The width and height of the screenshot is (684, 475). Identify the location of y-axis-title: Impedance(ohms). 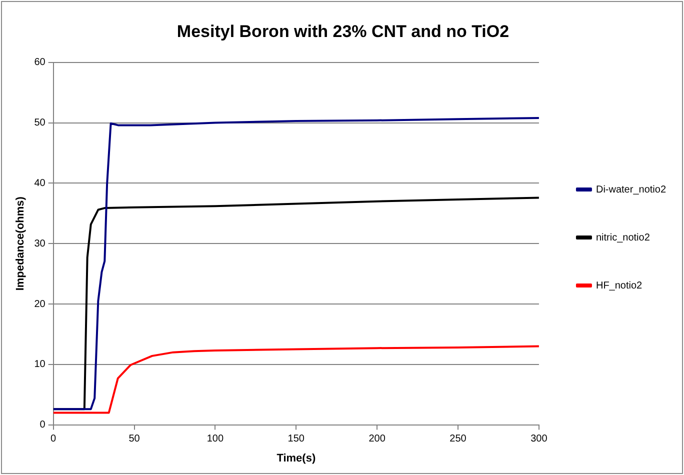
(20, 243).